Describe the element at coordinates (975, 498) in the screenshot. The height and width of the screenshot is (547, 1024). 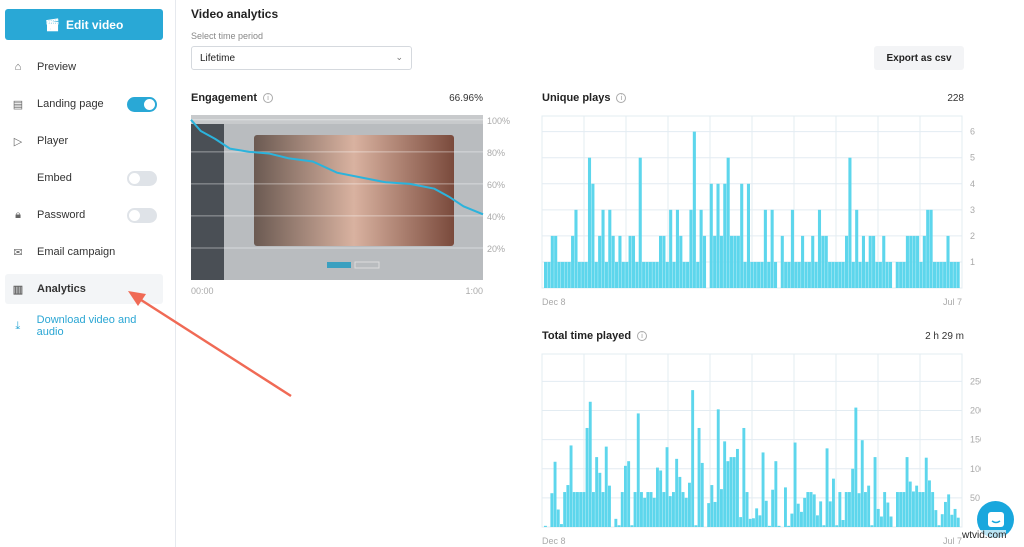
I see `y-tick-label: 50` at that location.